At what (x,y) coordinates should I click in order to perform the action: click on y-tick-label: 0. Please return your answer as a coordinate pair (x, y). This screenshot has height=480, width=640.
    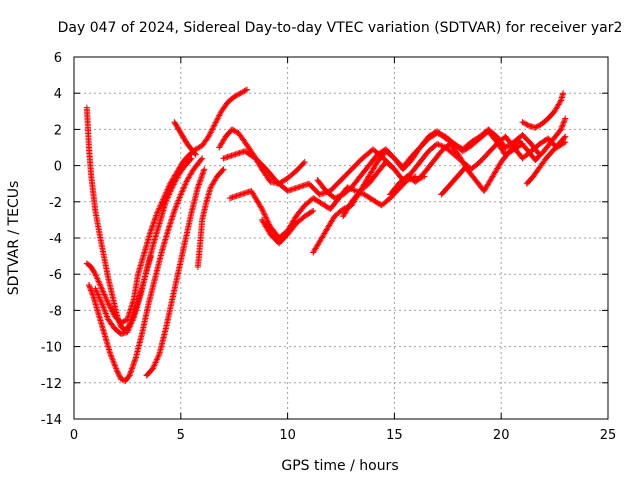
    Looking at the image, I should click on (58, 167).